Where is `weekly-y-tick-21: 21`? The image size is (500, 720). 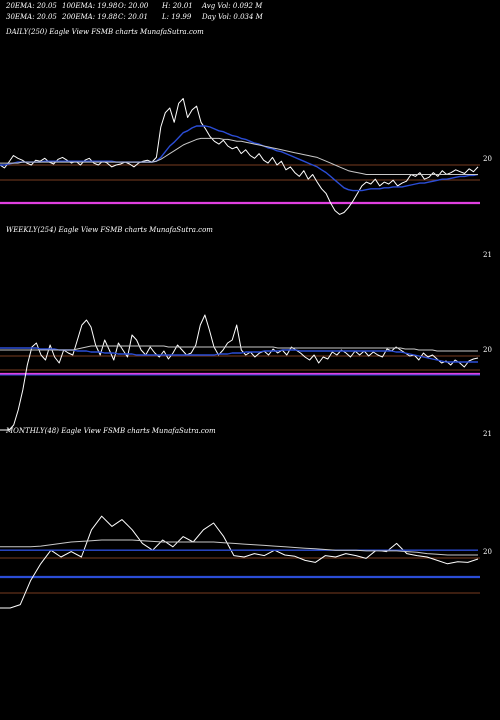 weekly-y-tick-21: 21 is located at coordinates (487, 434).